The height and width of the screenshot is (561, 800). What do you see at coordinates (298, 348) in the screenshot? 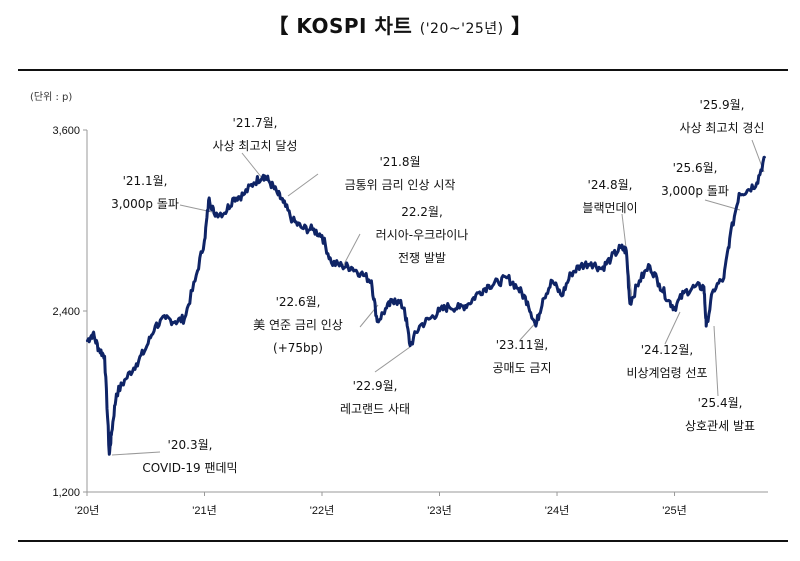
I see `annotation-text: (+75bp)` at bounding box center [298, 348].